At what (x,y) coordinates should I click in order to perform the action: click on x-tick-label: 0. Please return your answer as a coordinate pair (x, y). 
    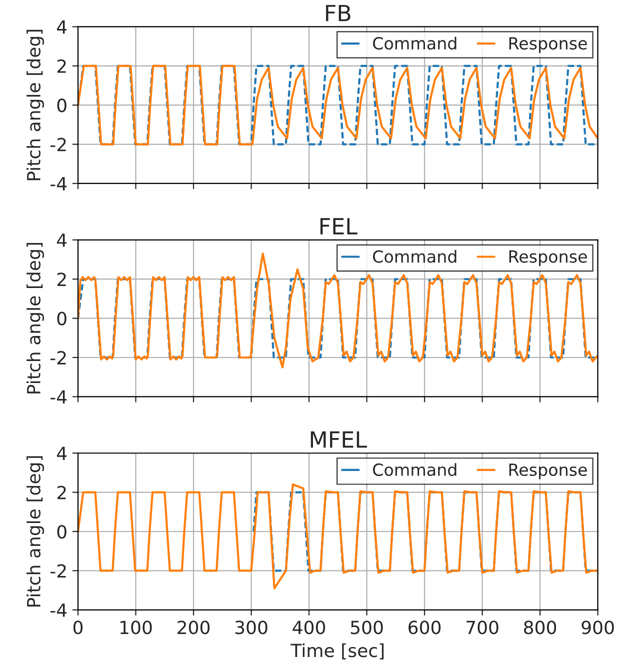
    Looking at the image, I should click on (78, 627).